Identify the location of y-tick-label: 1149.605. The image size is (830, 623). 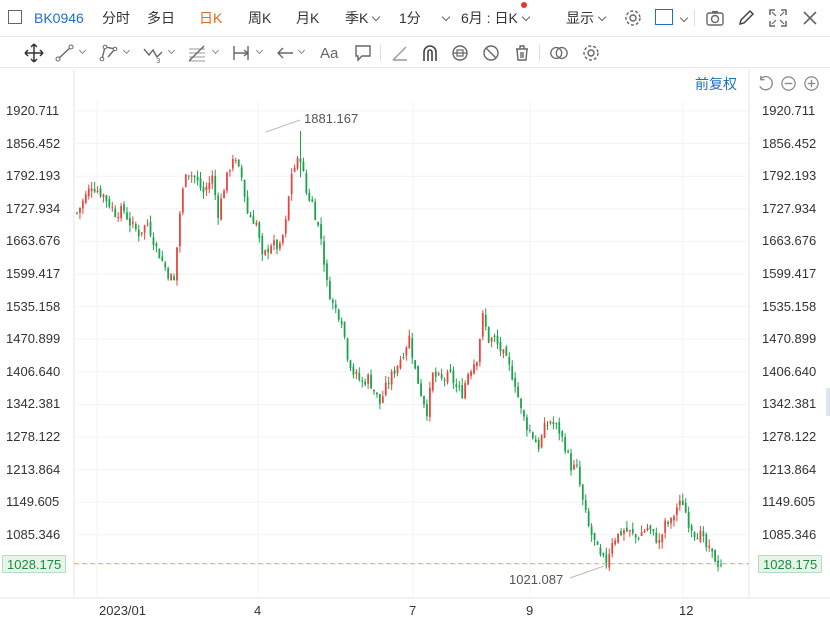
(789, 502).